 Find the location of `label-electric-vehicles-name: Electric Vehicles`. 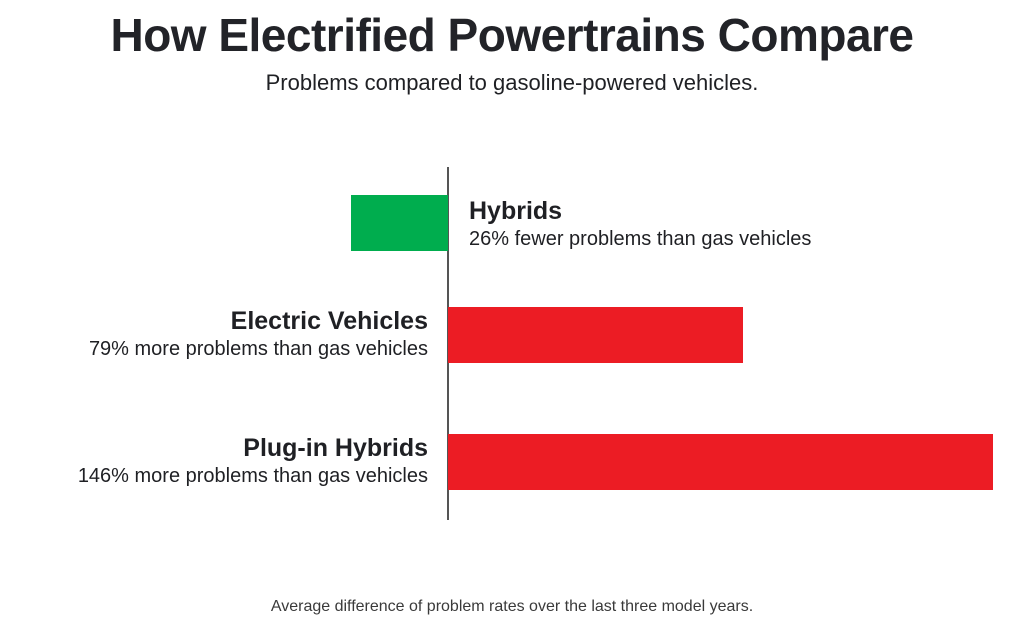

label-electric-vehicles-name: Electric Vehicles is located at coordinates (329, 321).